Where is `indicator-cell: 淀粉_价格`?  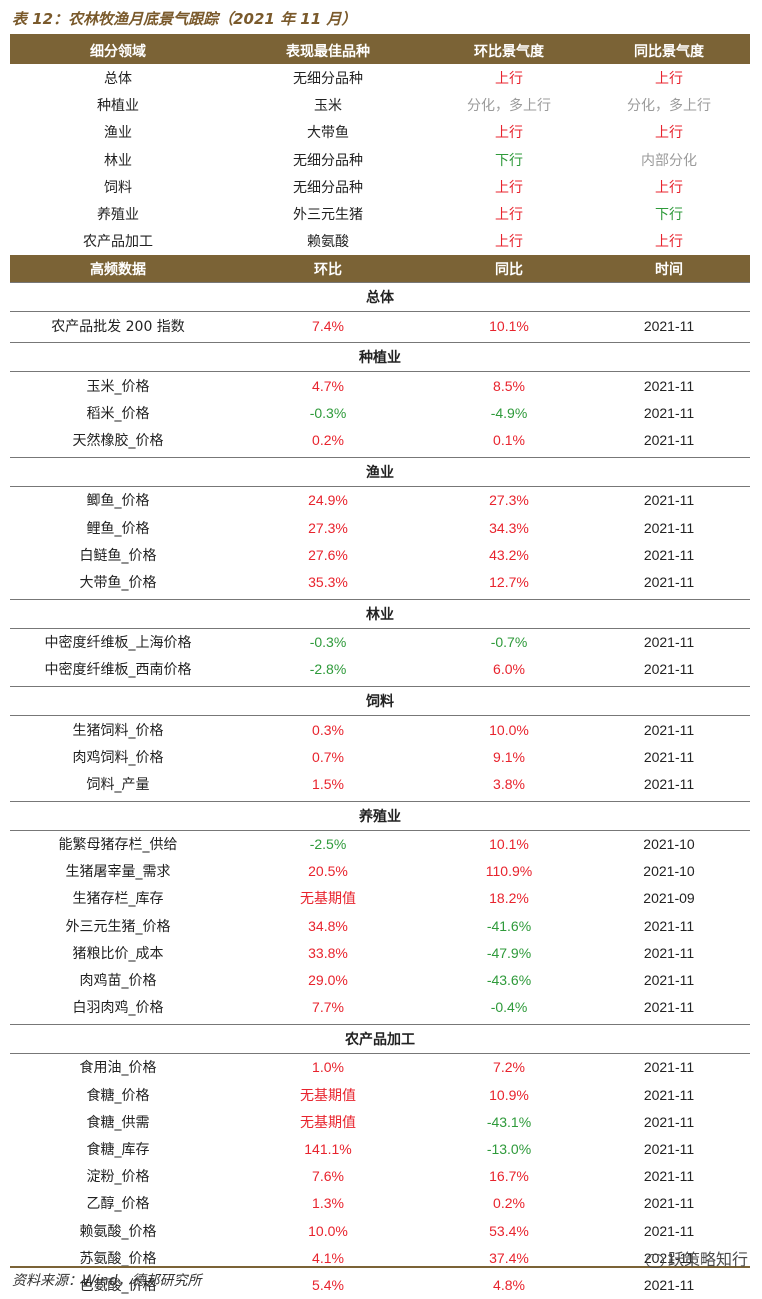
indicator-cell: 淀粉_价格 is located at coordinates (118, 1177).